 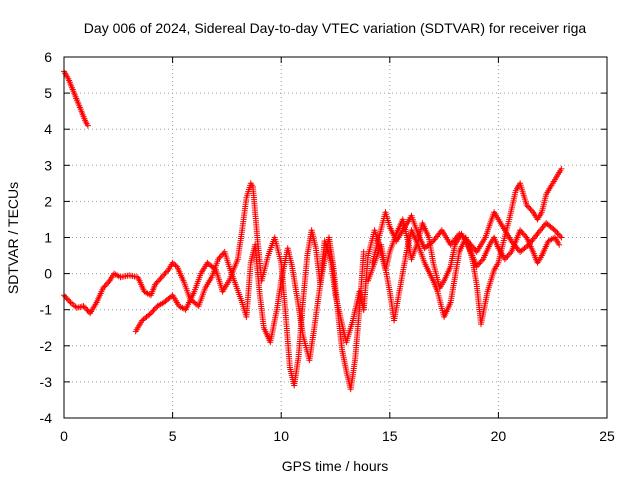 What do you see at coordinates (607, 436) in the screenshot?
I see `x-tick-label: 25` at bounding box center [607, 436].